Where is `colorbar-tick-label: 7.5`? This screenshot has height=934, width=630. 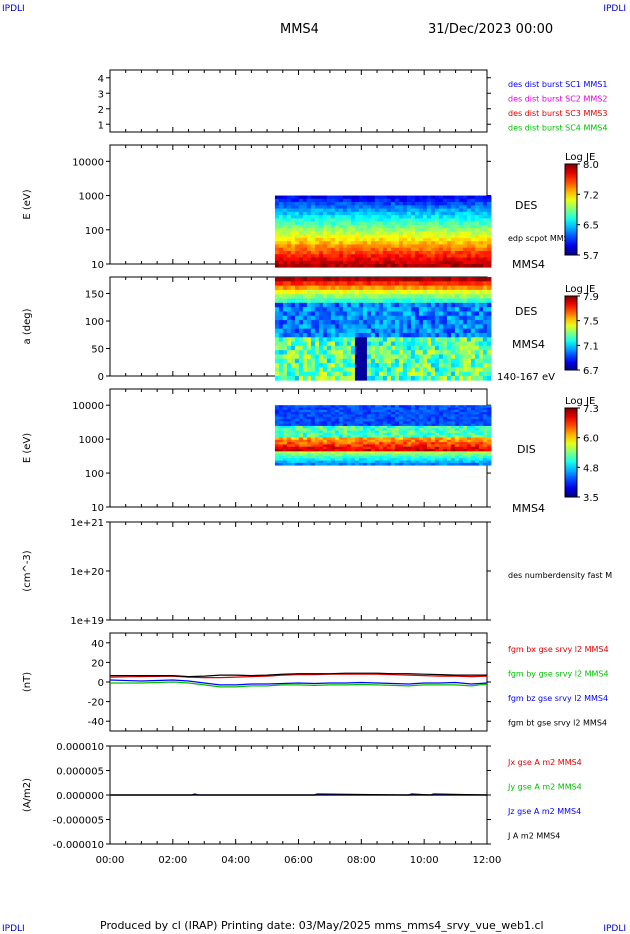
colorbar-tick-label: 7.5 is located at coordinates (591, 322).